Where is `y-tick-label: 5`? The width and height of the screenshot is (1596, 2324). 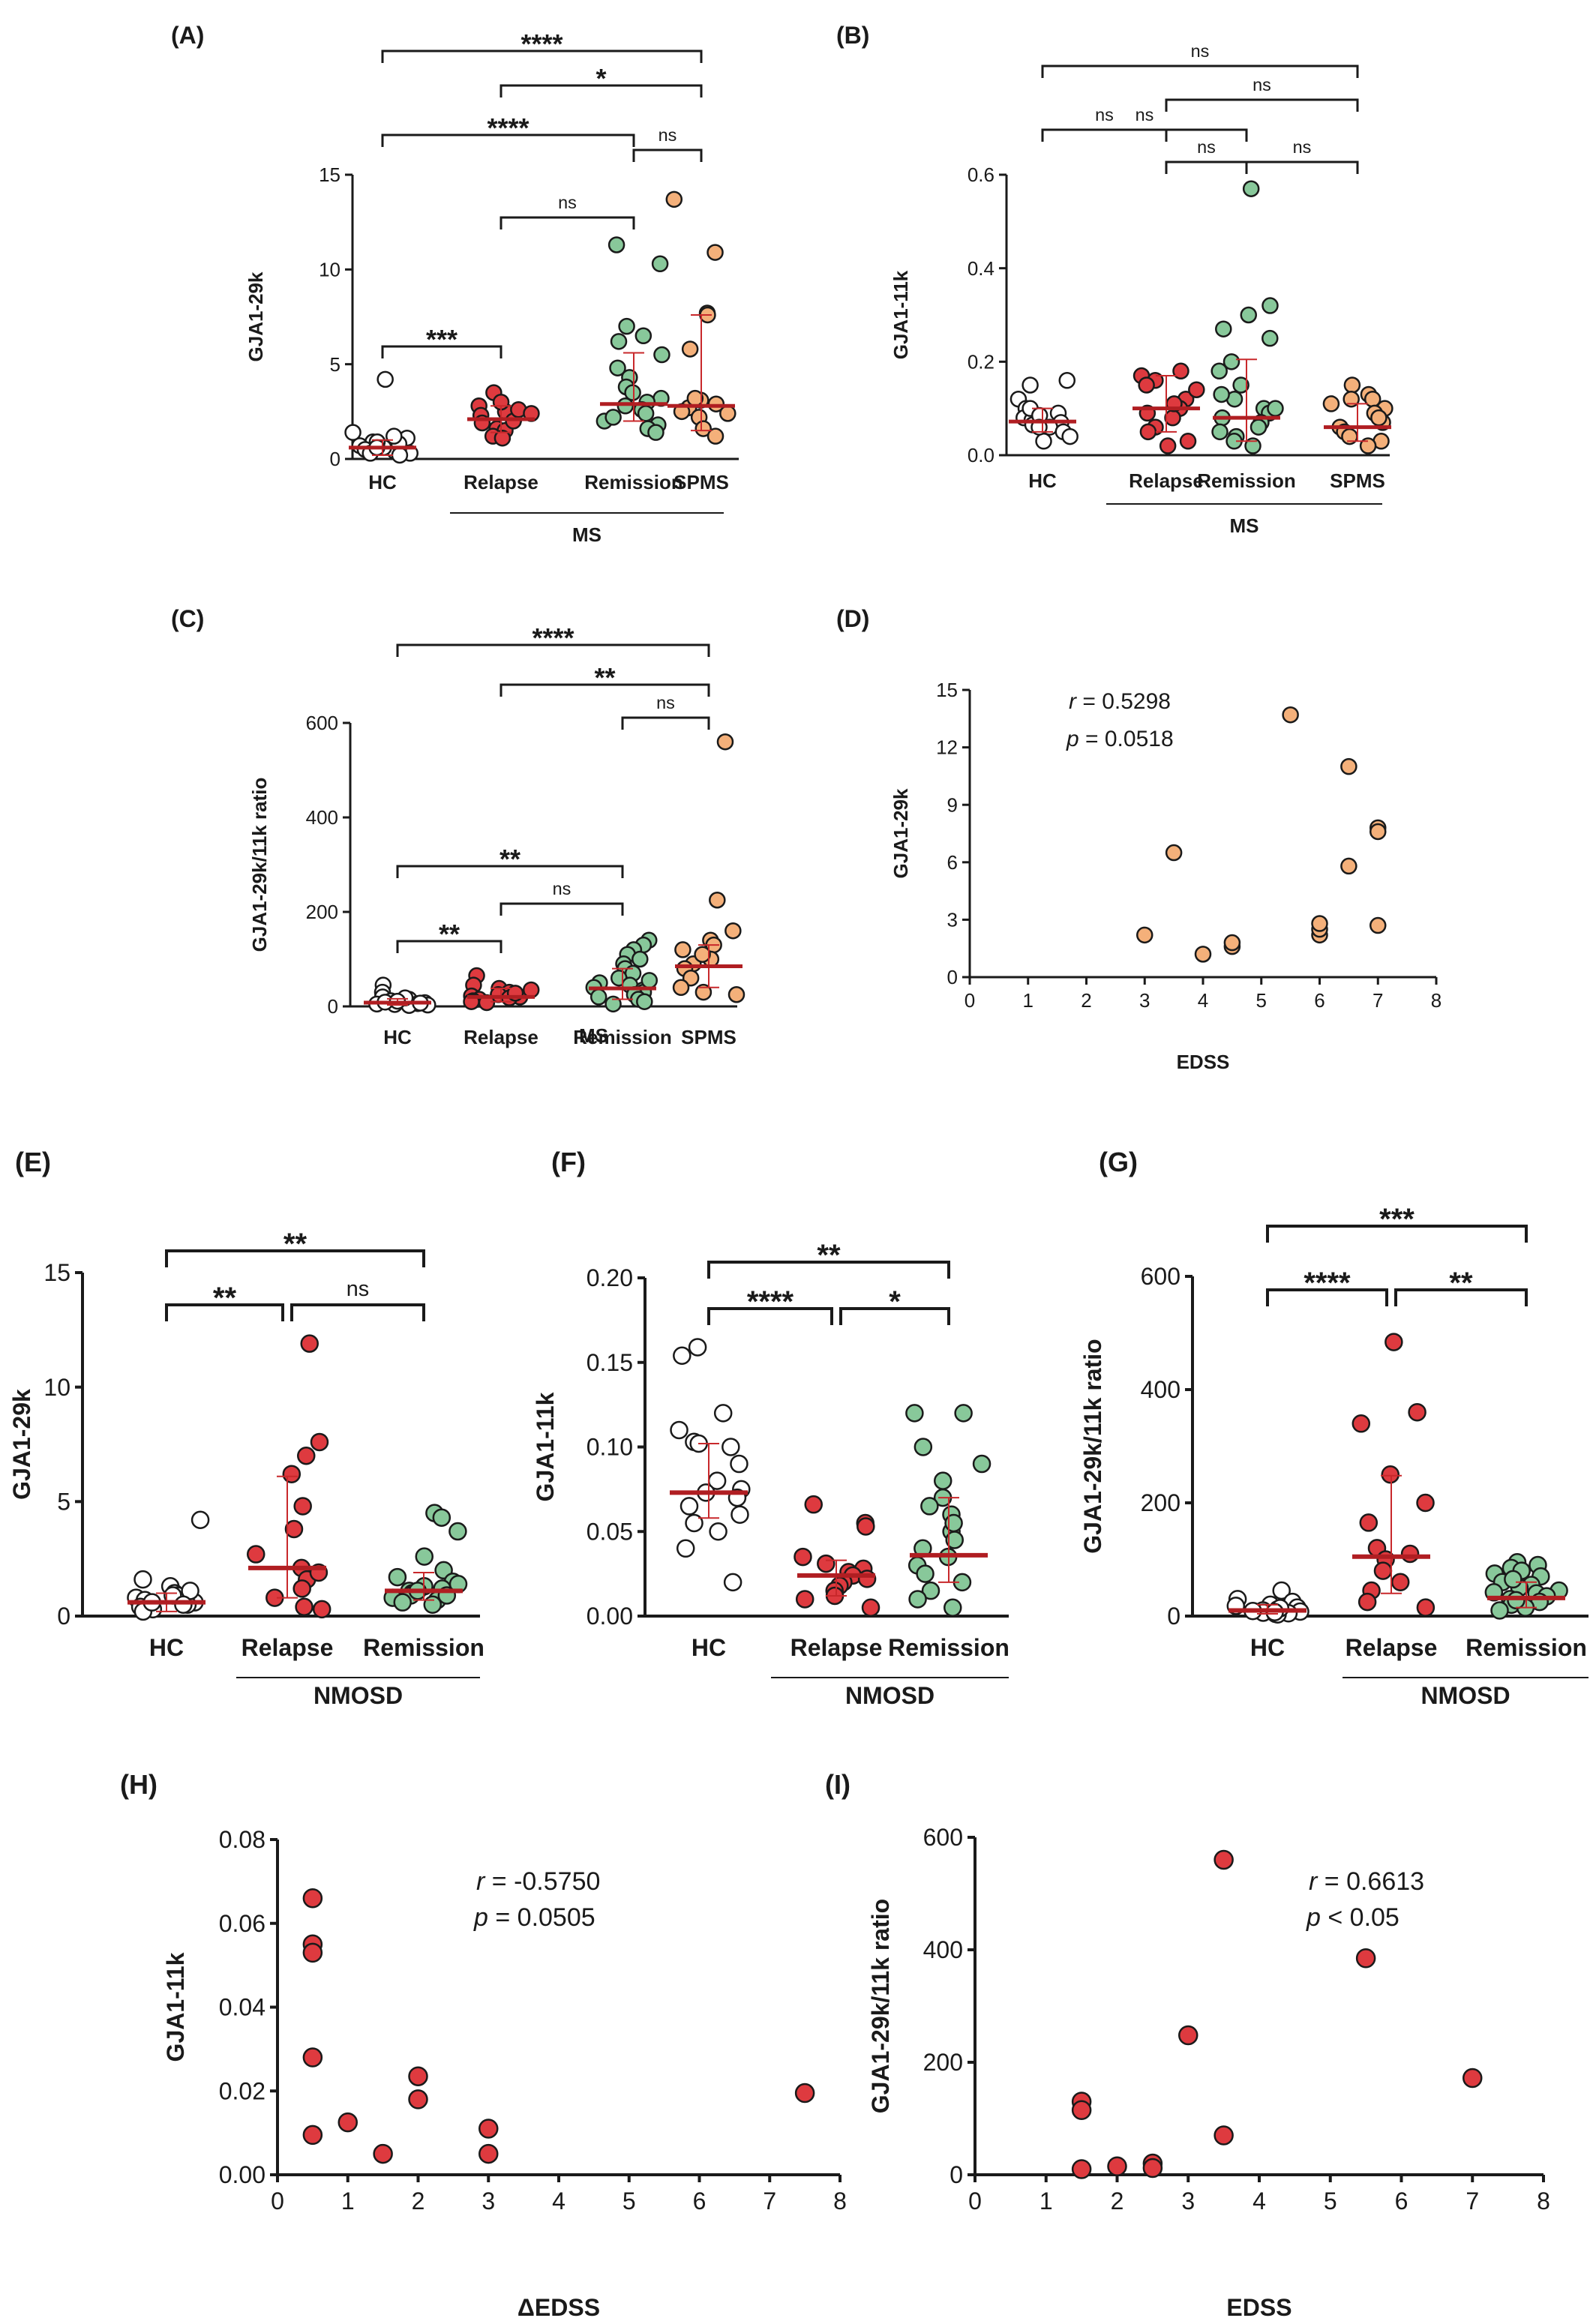
y-tick-label: 5 is located at coordinates (335, 364).